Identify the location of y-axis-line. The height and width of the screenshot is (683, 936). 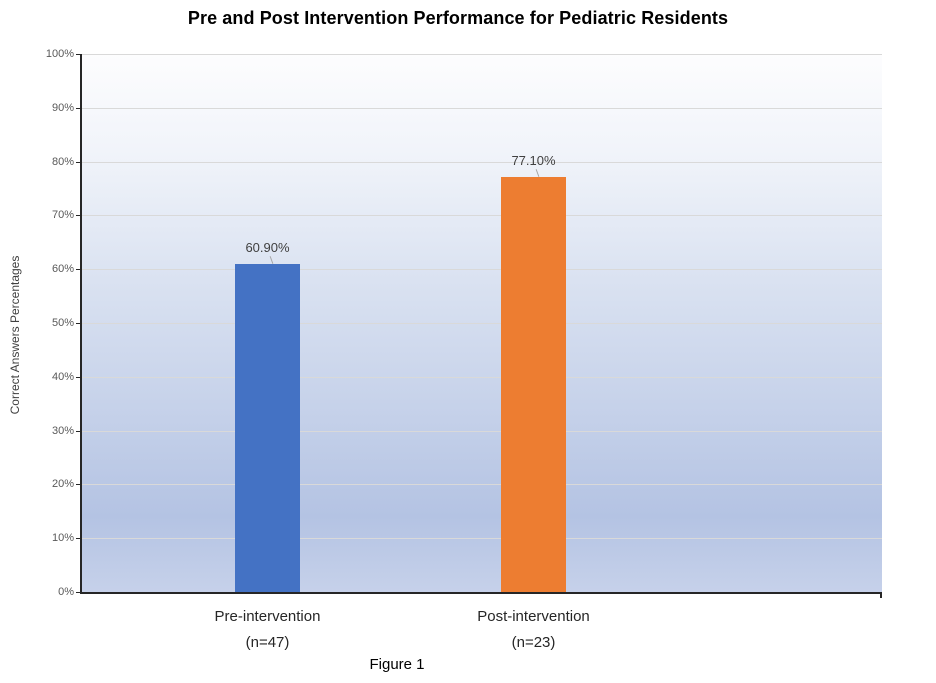
(81, 324).